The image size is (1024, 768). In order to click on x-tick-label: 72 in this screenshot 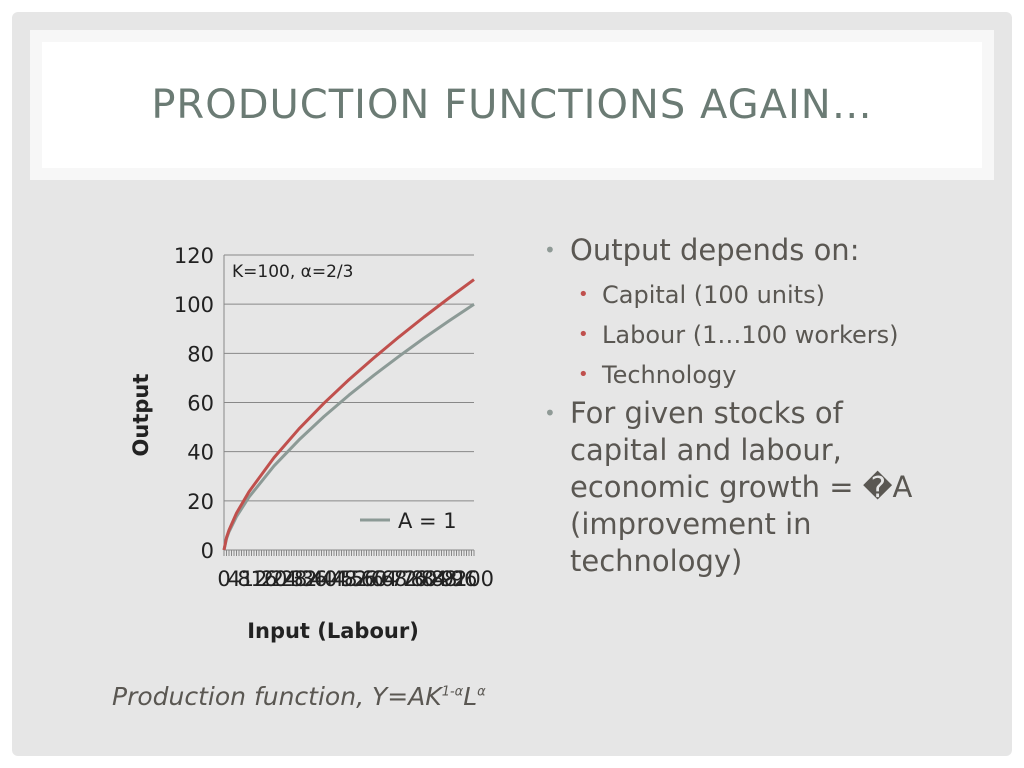, I will do `click(404, 579)`.